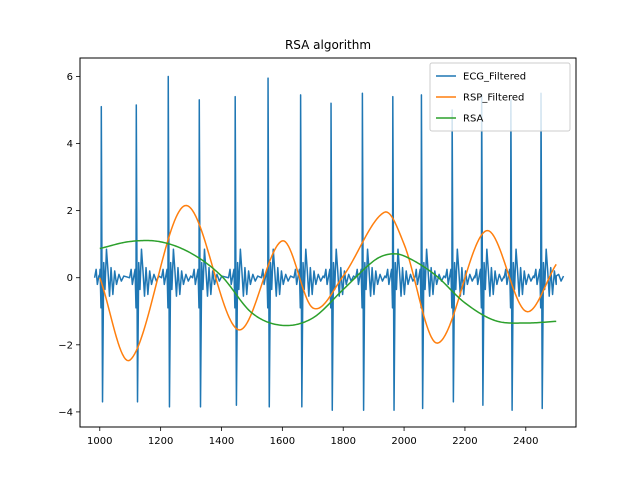  What do you see at coordinates (473, 119) in the screenshot?
I see `legend-entry: RSA` at bounding box center [473, 119].